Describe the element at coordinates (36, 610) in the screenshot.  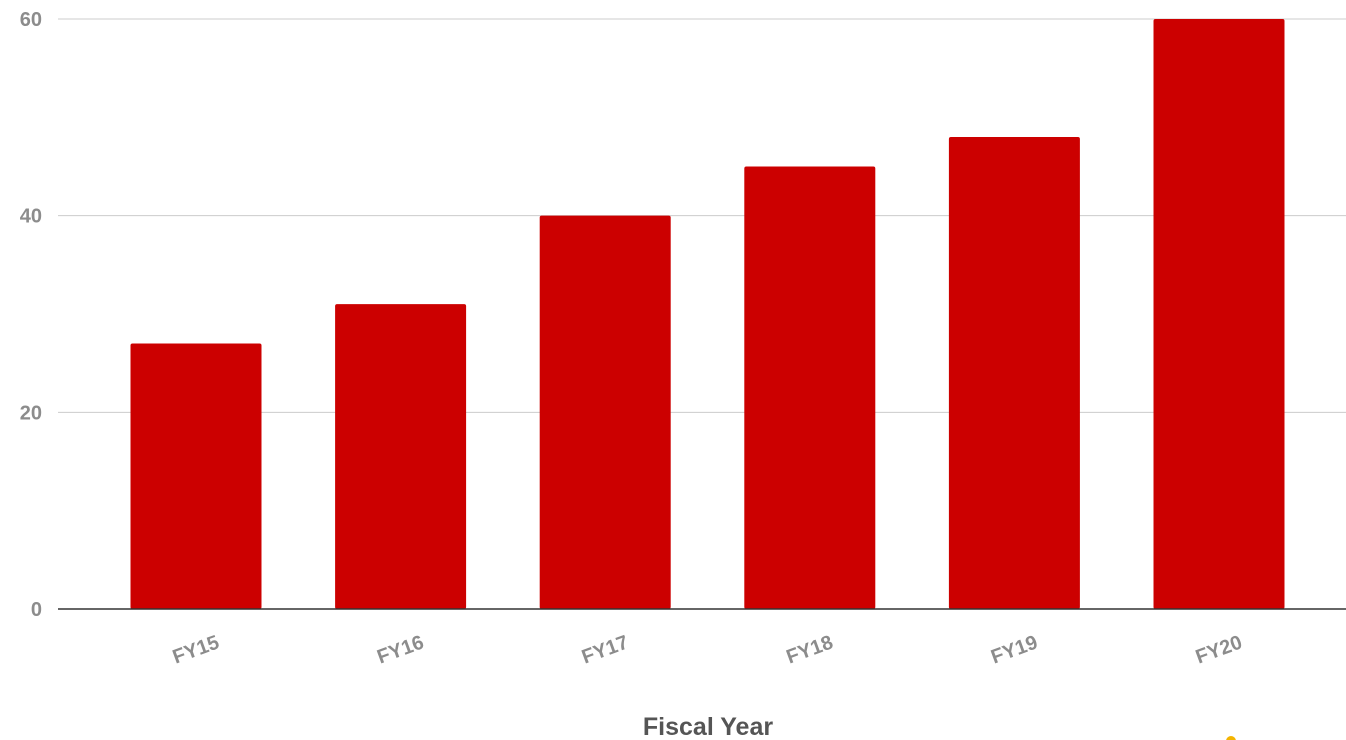
I see `y-tick-label: 0` at that location.